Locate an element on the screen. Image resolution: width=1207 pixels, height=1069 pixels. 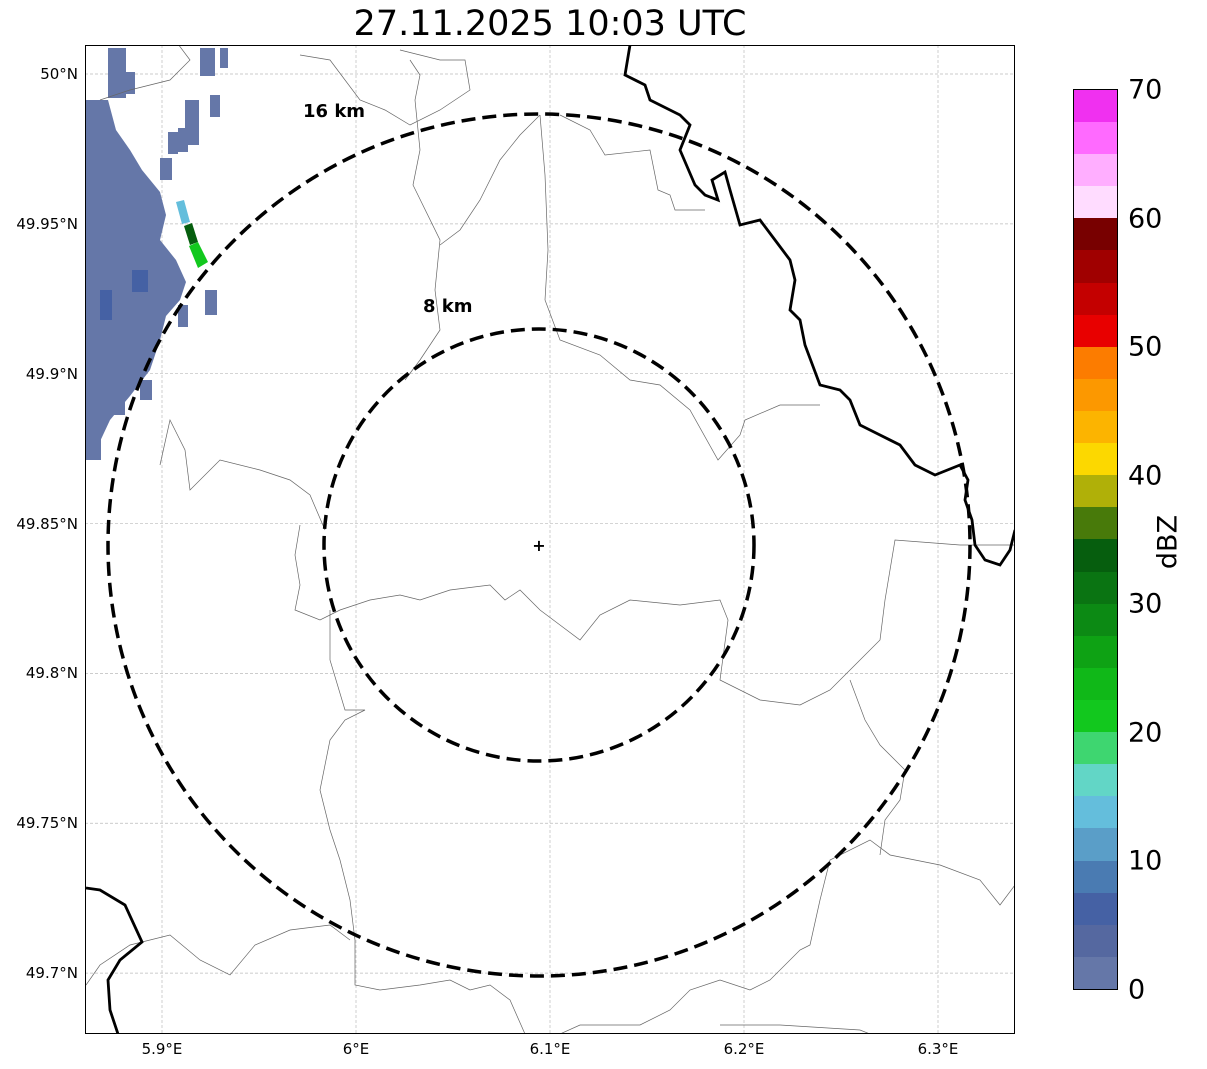
y-tick-label: 49.95°N is located at coordinates (47, 223).